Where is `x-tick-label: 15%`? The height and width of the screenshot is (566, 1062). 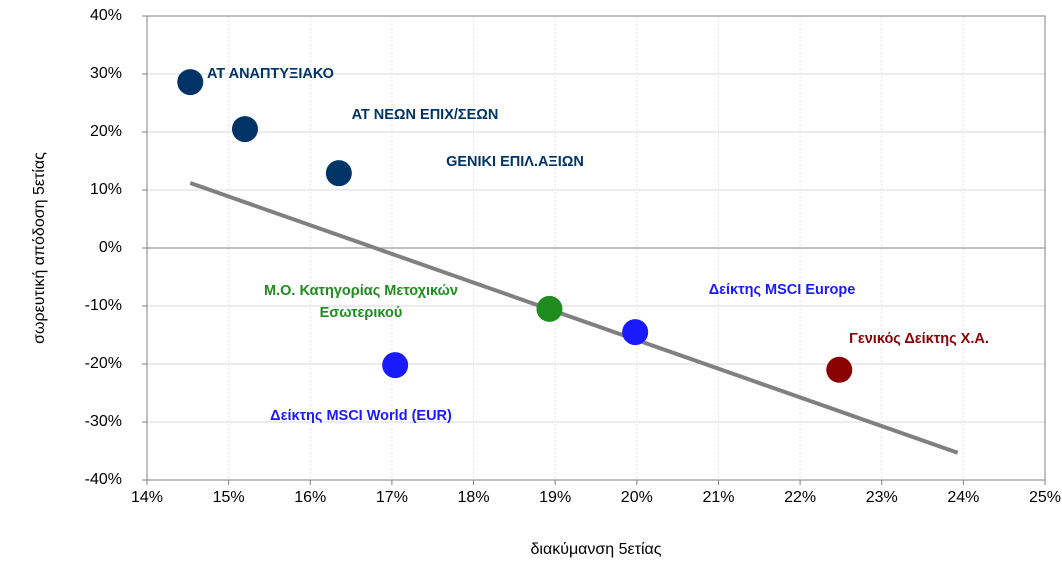
x-tick-label: 15% is located at coordinates (229, 497).